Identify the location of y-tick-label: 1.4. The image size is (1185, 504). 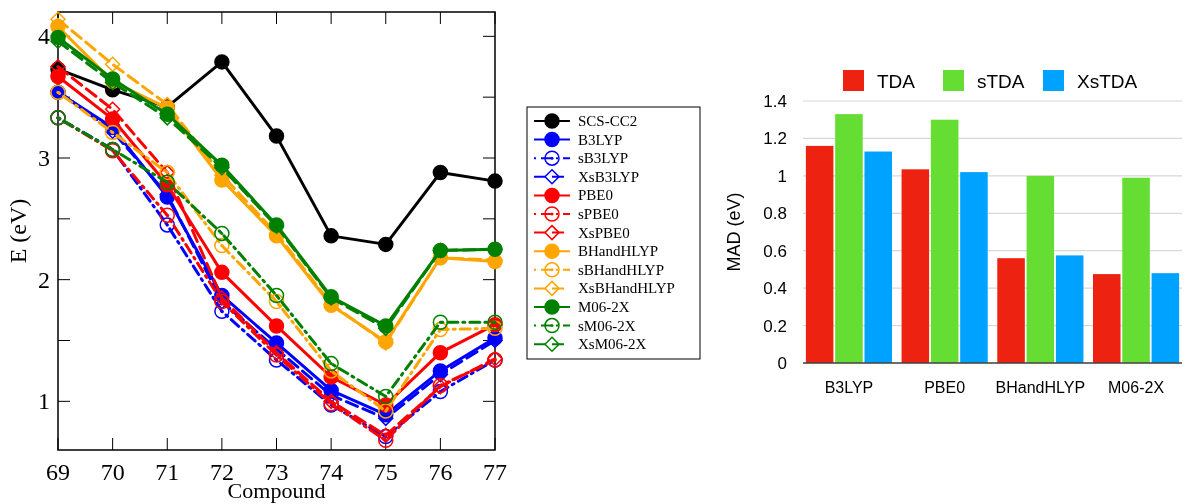
(775, 101).